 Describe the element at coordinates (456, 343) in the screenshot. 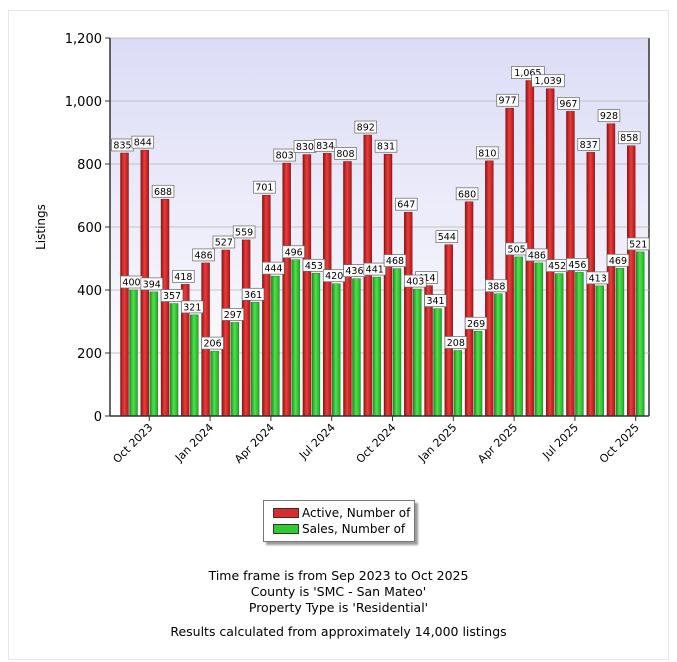

I see `data-label-sales: 208` at that location.